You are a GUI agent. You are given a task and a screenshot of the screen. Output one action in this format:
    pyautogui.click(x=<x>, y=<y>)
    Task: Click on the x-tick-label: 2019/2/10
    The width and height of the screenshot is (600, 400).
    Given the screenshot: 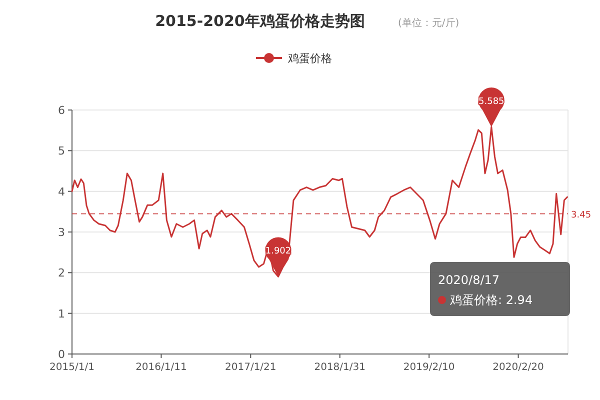 What is the action you would take?
    pyautogui.click(x=429, y=367)
    